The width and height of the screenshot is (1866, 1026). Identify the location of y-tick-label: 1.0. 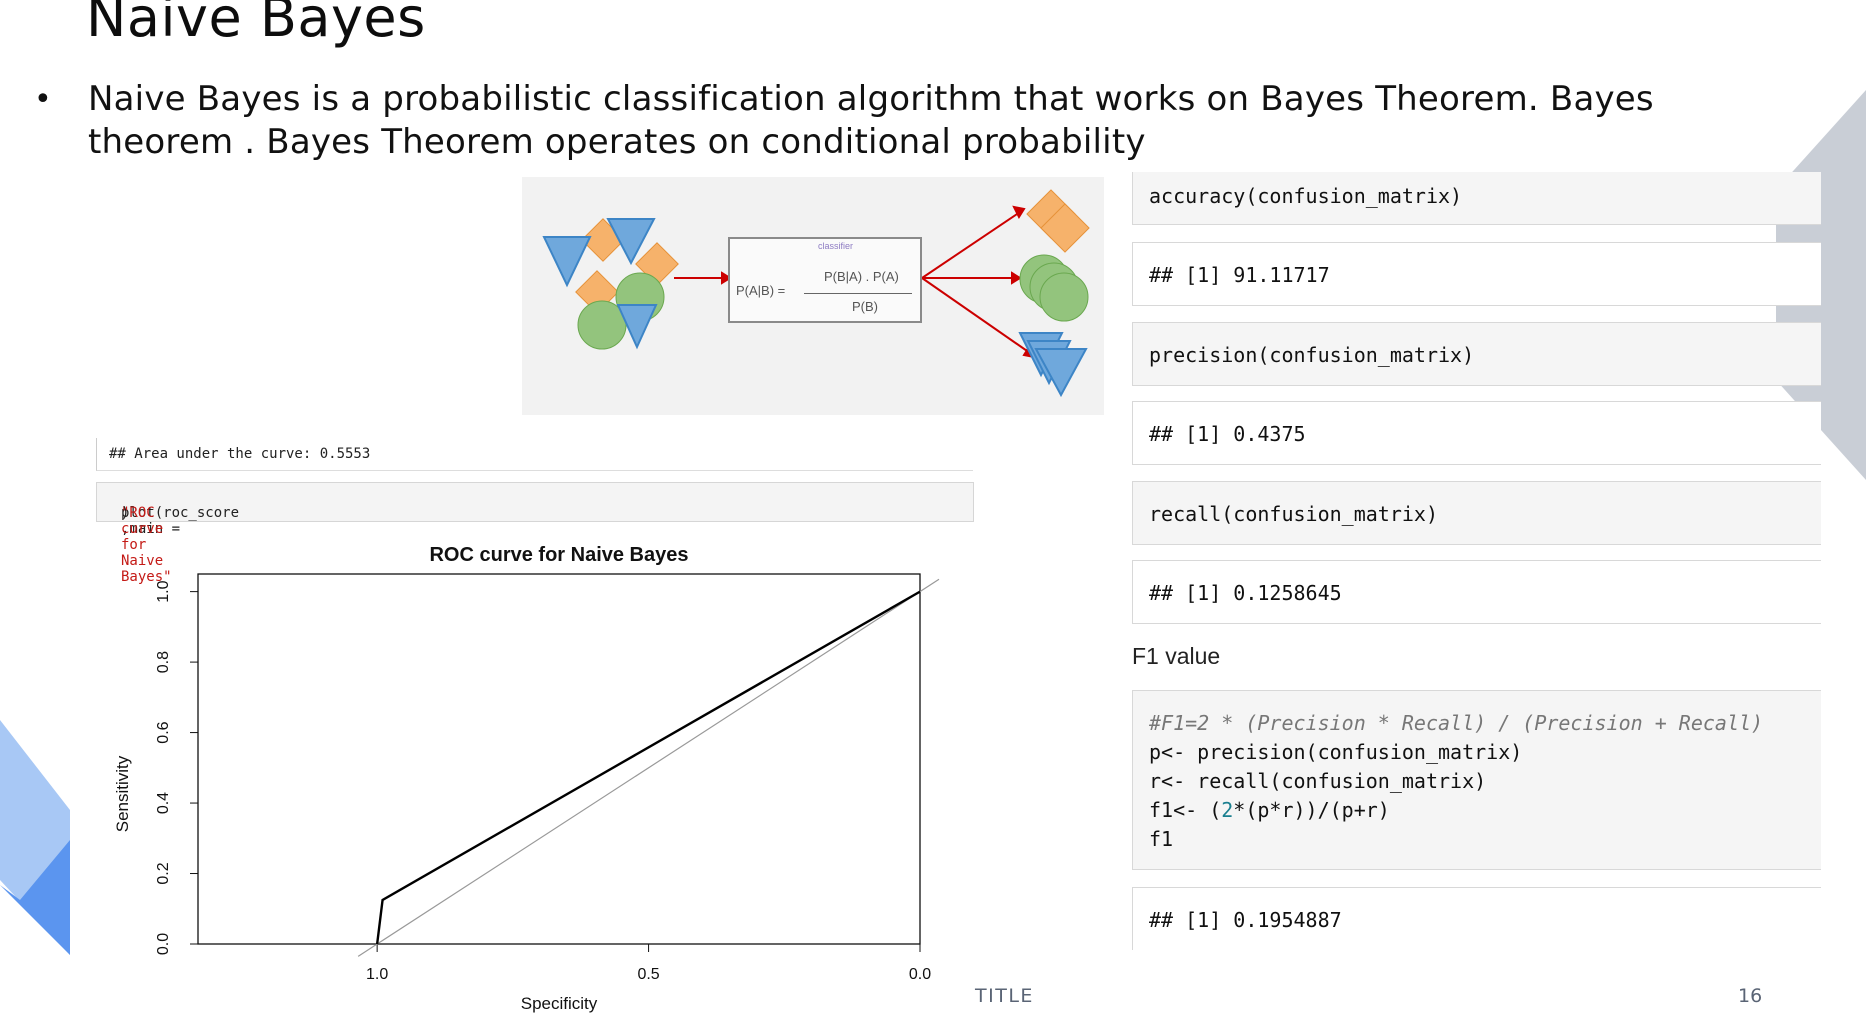
(163, 591).